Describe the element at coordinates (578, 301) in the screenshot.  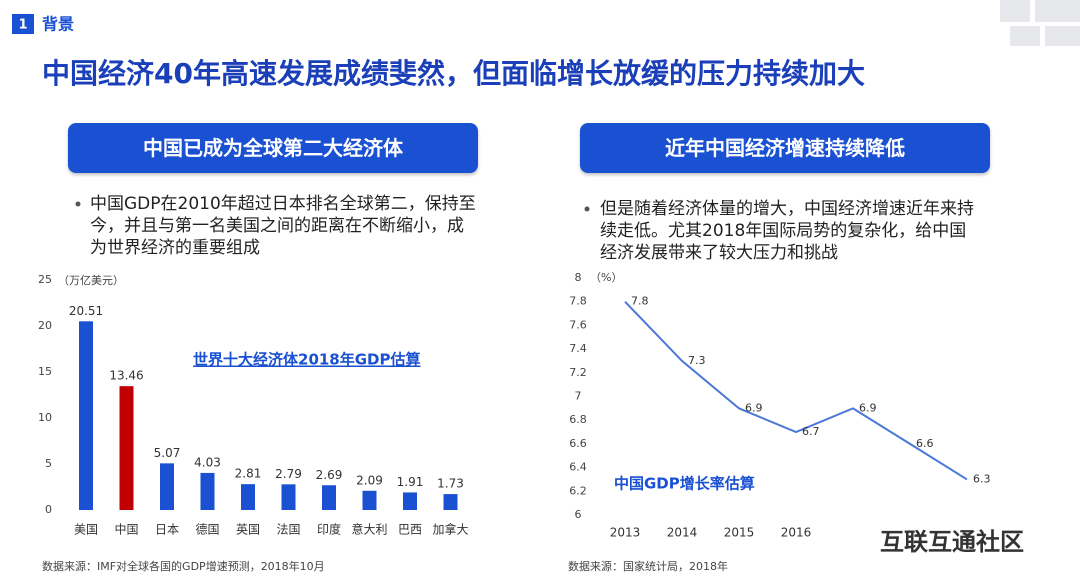
I see `y-tick-label: 7.8` at that location.